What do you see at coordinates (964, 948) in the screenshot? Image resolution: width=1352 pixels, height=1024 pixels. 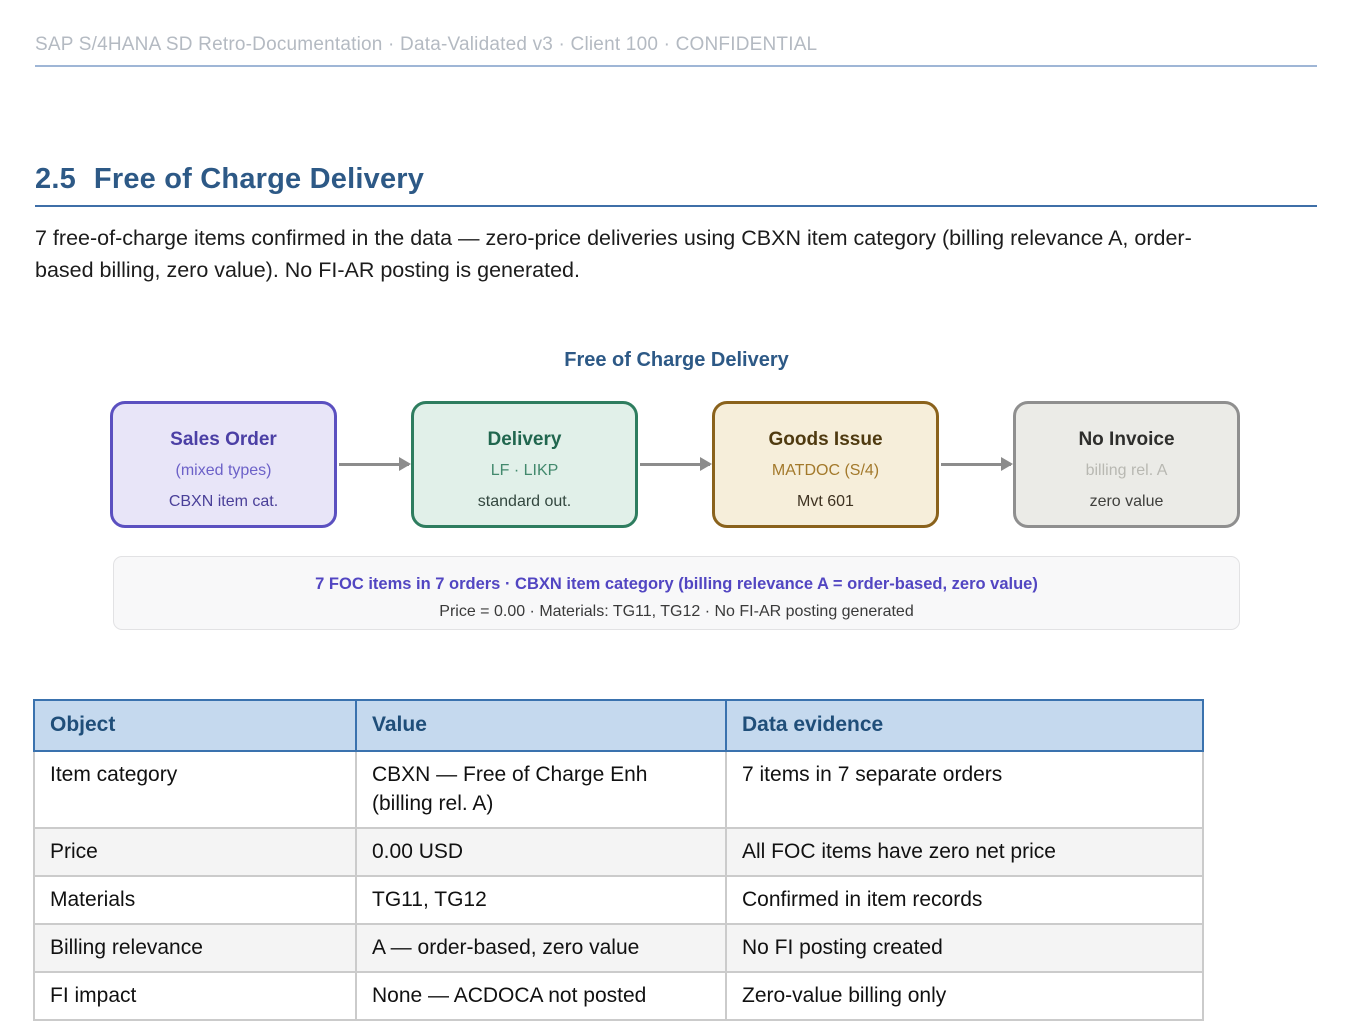 I see `cell-evidence: No FI posting created` at bounding box center [964, 948].